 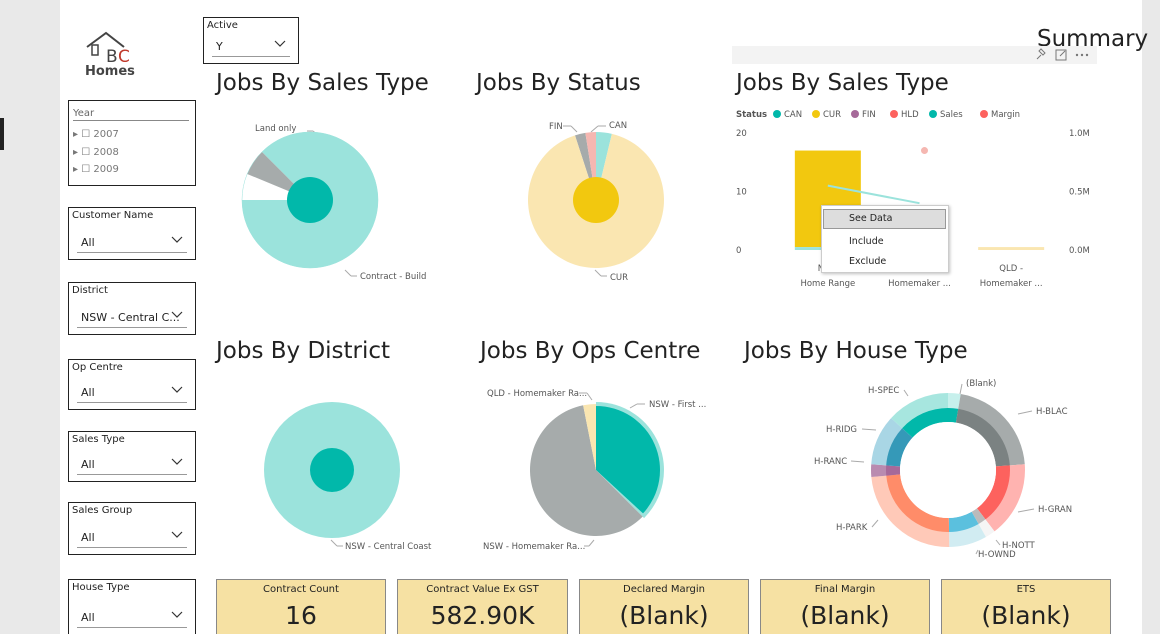 I want to click on year-item: ▸ ☐ 2009, so click(x=96, y=170).